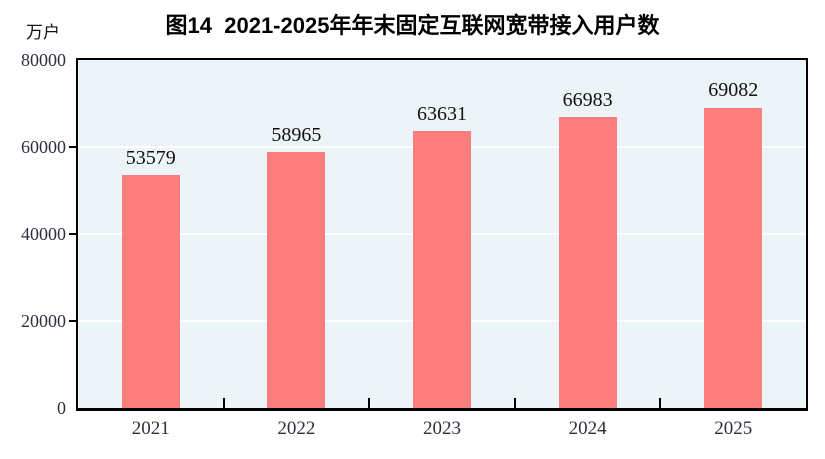  What do you see at coordinates (43, 32) in the screenshot?
I see `y-axis-unit-label: 万户` at bounding box center [43, 32].